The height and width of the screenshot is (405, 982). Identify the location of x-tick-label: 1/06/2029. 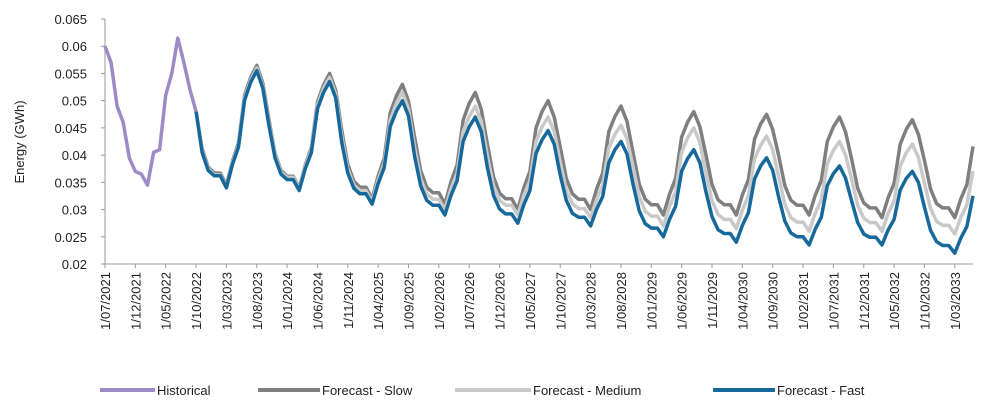
(682, 301).